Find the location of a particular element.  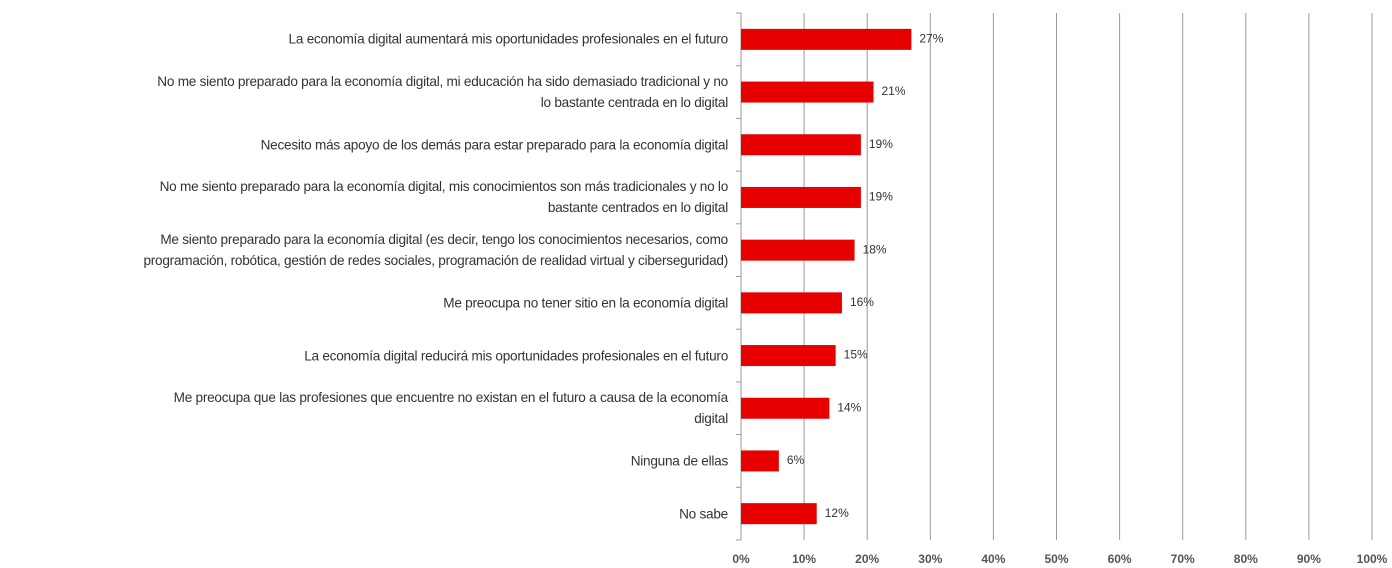

value-label: 21% is located at coordinates (894, 91).